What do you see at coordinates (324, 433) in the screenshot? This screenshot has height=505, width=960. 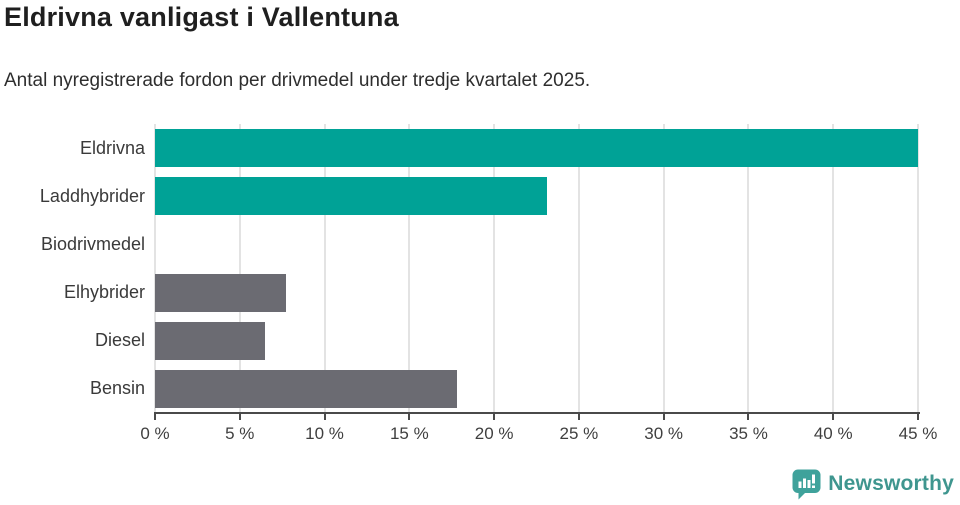 I see `x-tick-label: 10 %` at bounding box center [324, 433].